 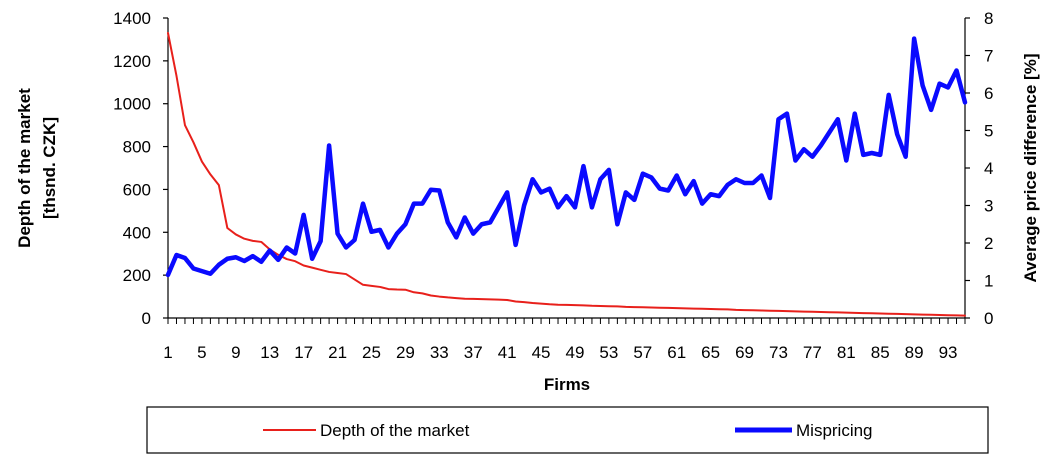 I want to click on x-tick-label: 89, so click(x=914, y=352).